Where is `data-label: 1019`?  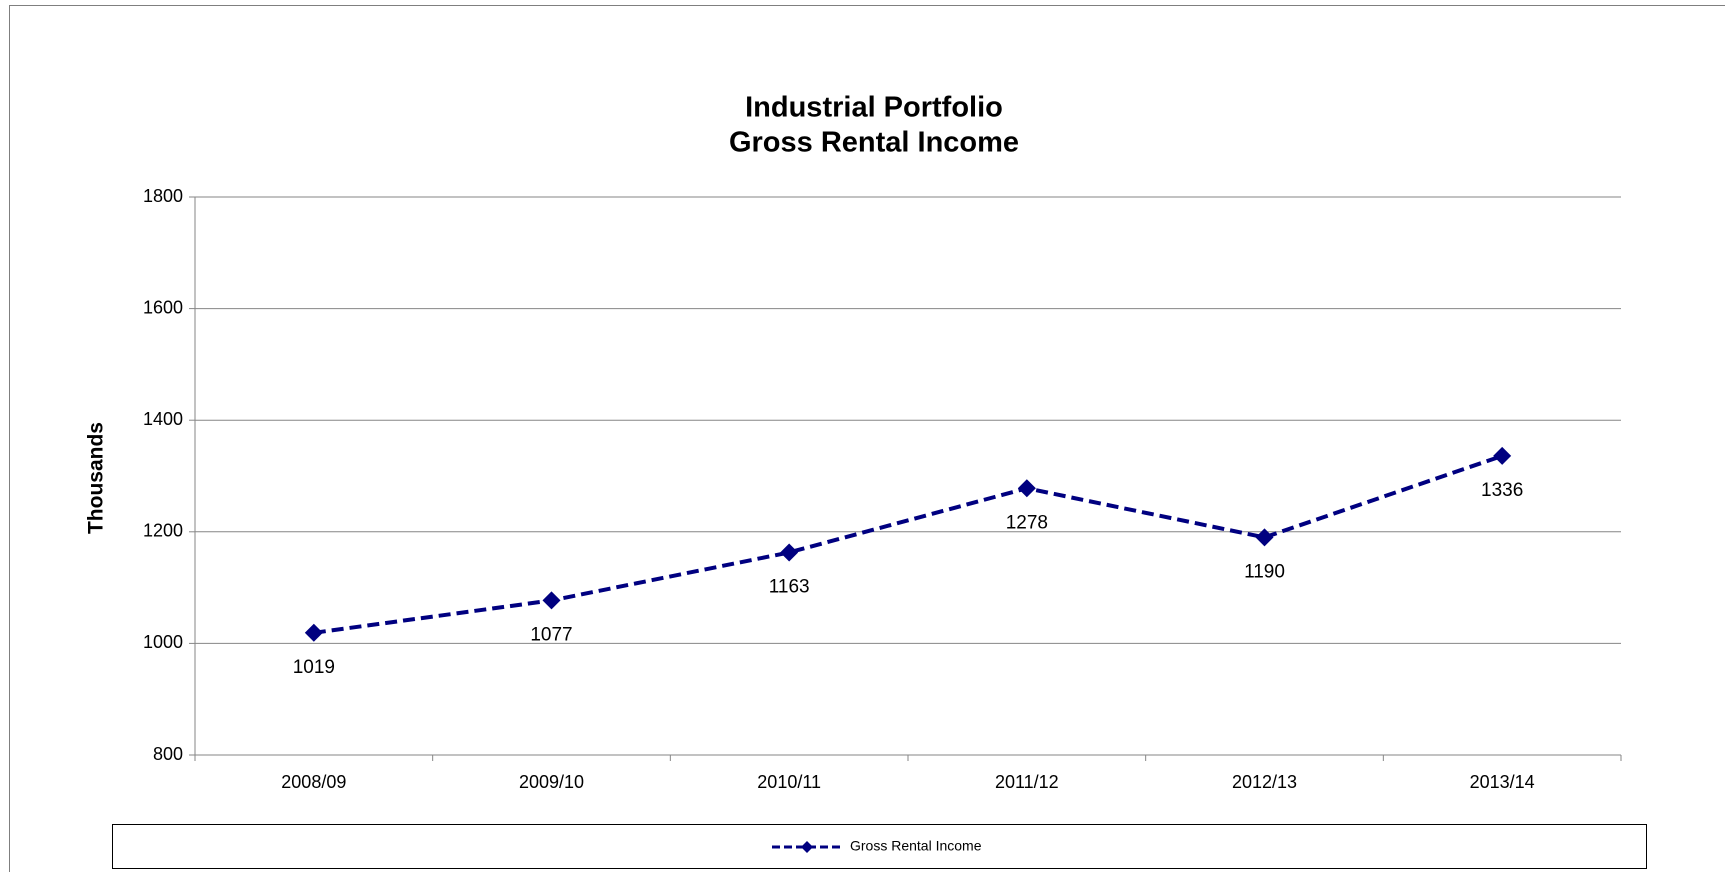
data-label: 1019 is located at coordinates (314, 667).